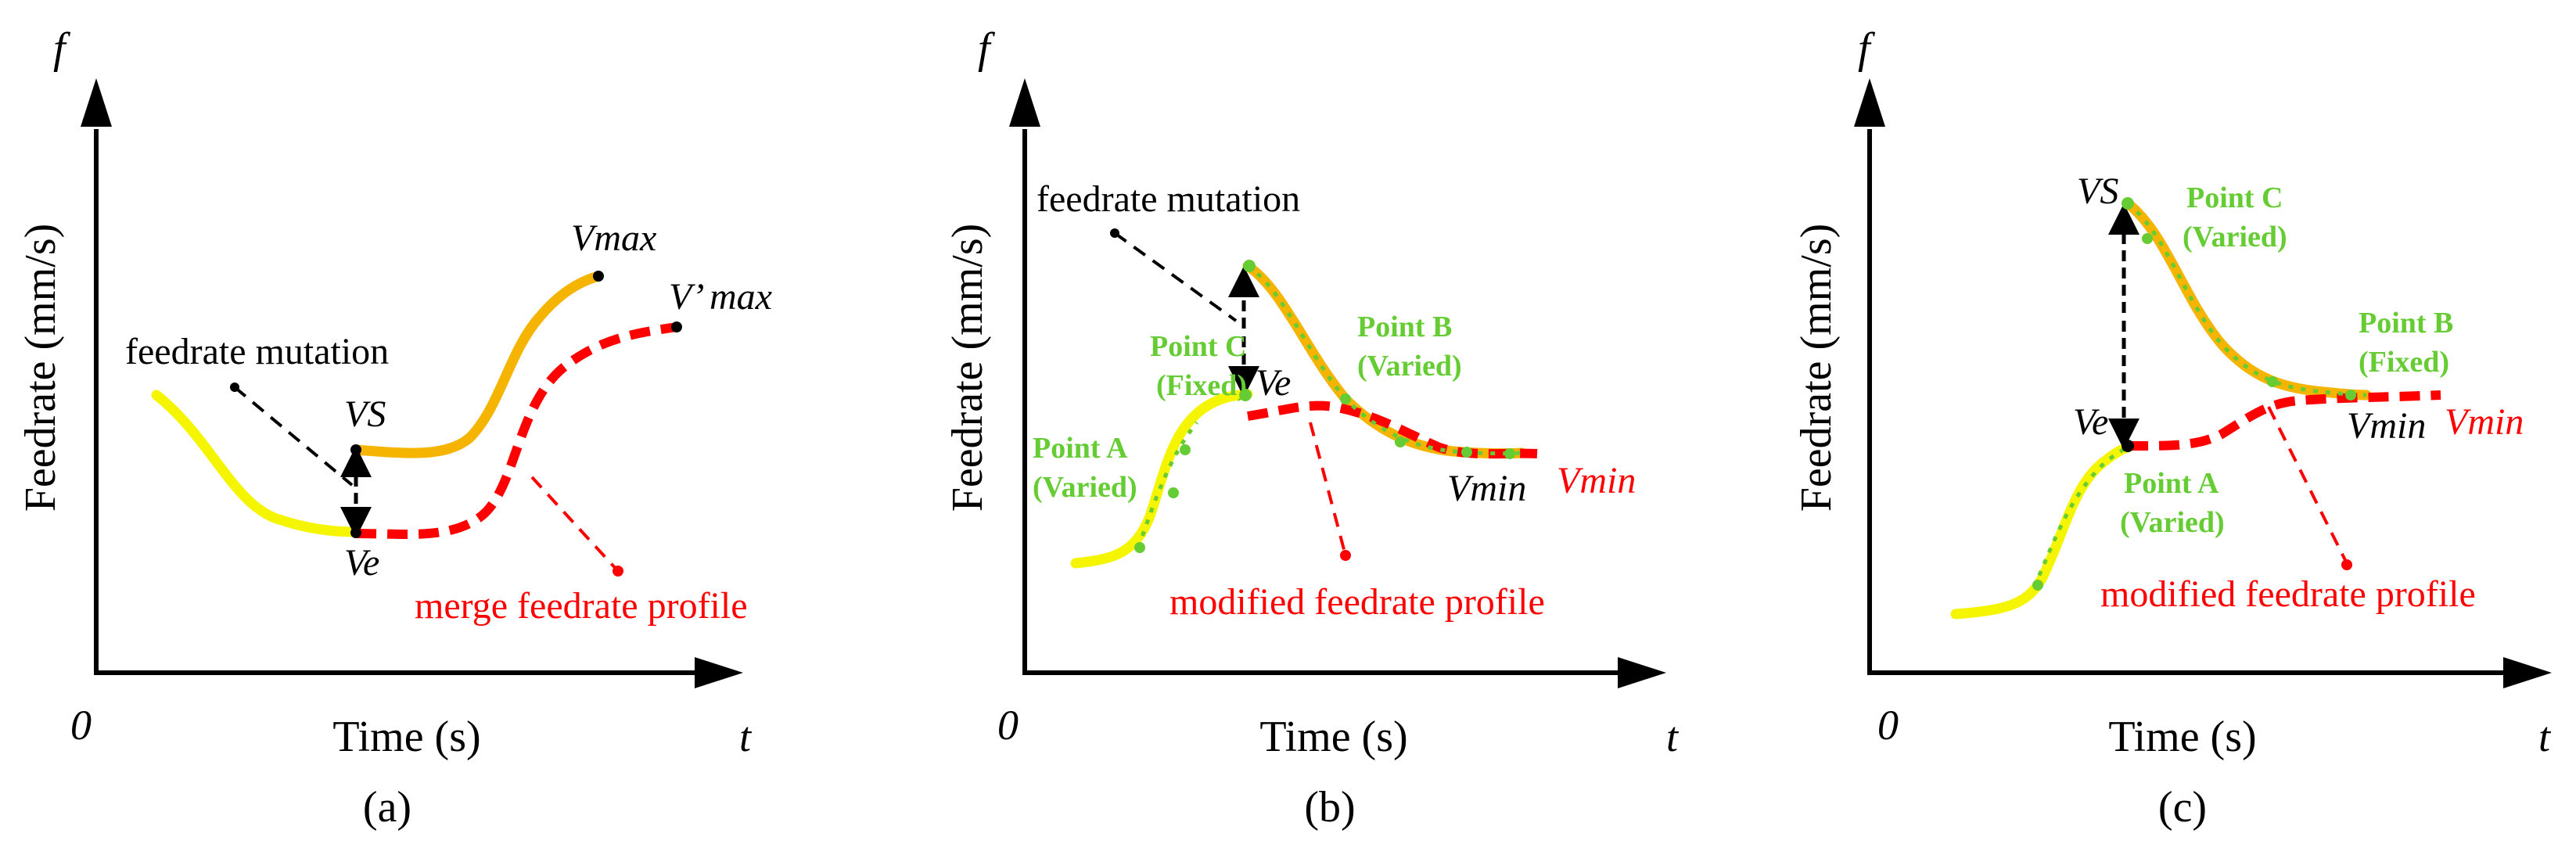 This screenshot has width=2576, height=855. Describe the element at coordinates (2235, 237) in the screenshot. I see `point-c-state: (Varied)` at that location.